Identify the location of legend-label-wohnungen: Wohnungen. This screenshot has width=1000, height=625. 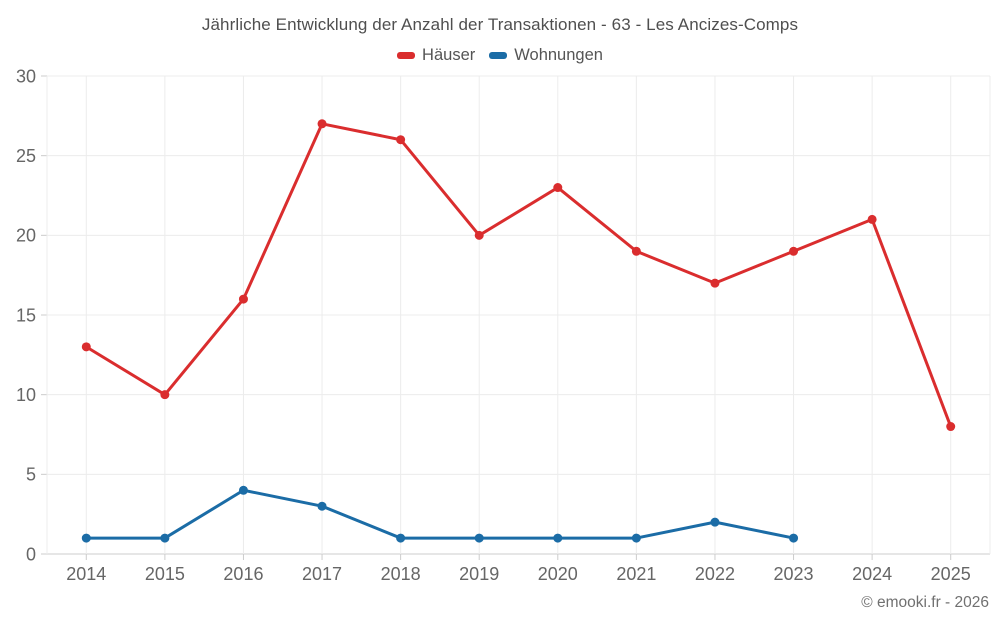
(558, 55).